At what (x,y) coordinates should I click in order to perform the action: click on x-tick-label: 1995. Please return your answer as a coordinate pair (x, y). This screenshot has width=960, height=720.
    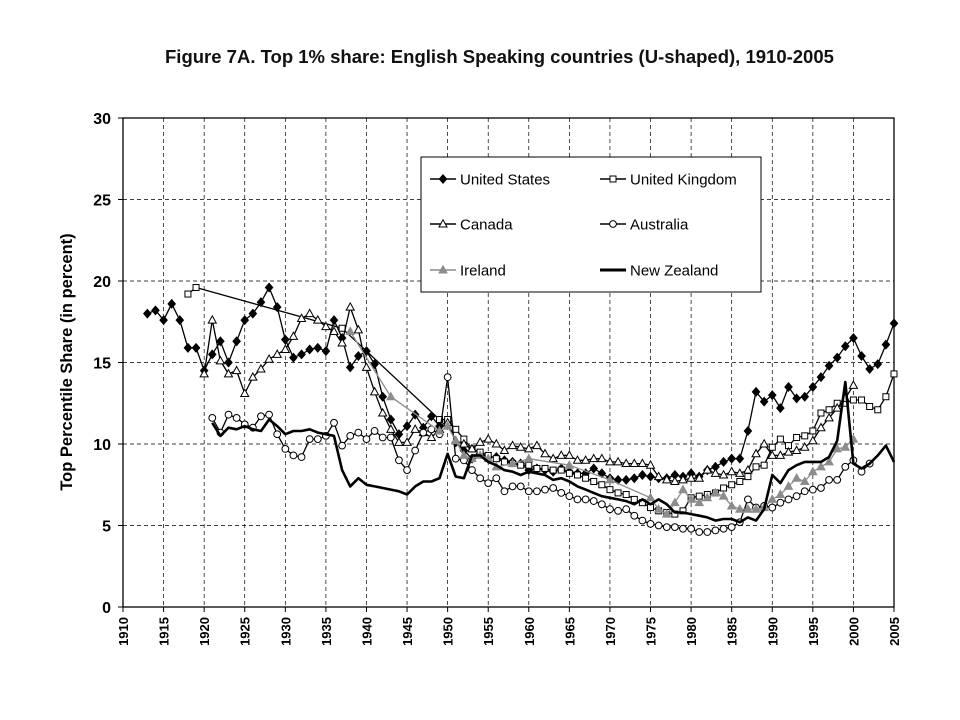
    Looking at the image, I should click on (813, 631).